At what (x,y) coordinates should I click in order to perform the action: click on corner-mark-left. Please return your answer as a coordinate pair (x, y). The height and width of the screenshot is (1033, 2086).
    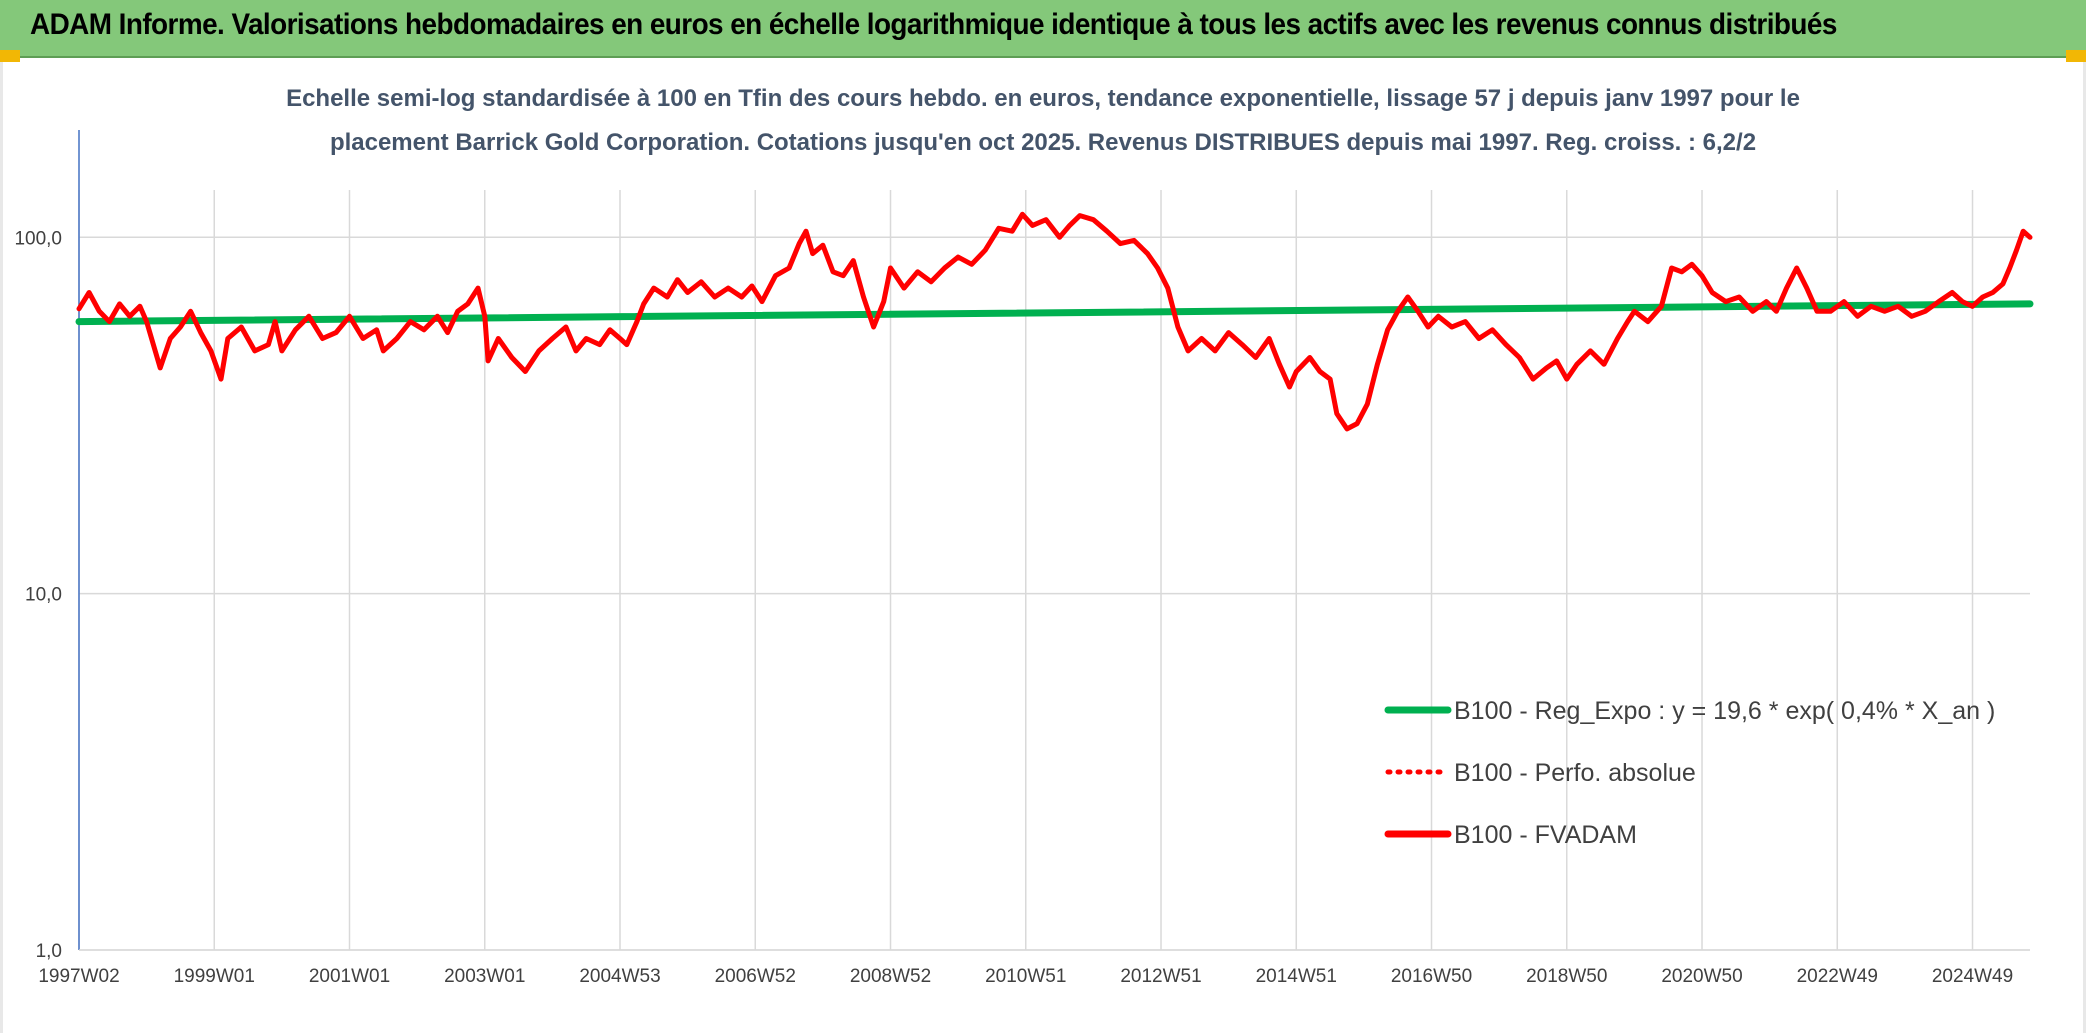
    Looking at the image, I should click on (10, 56).